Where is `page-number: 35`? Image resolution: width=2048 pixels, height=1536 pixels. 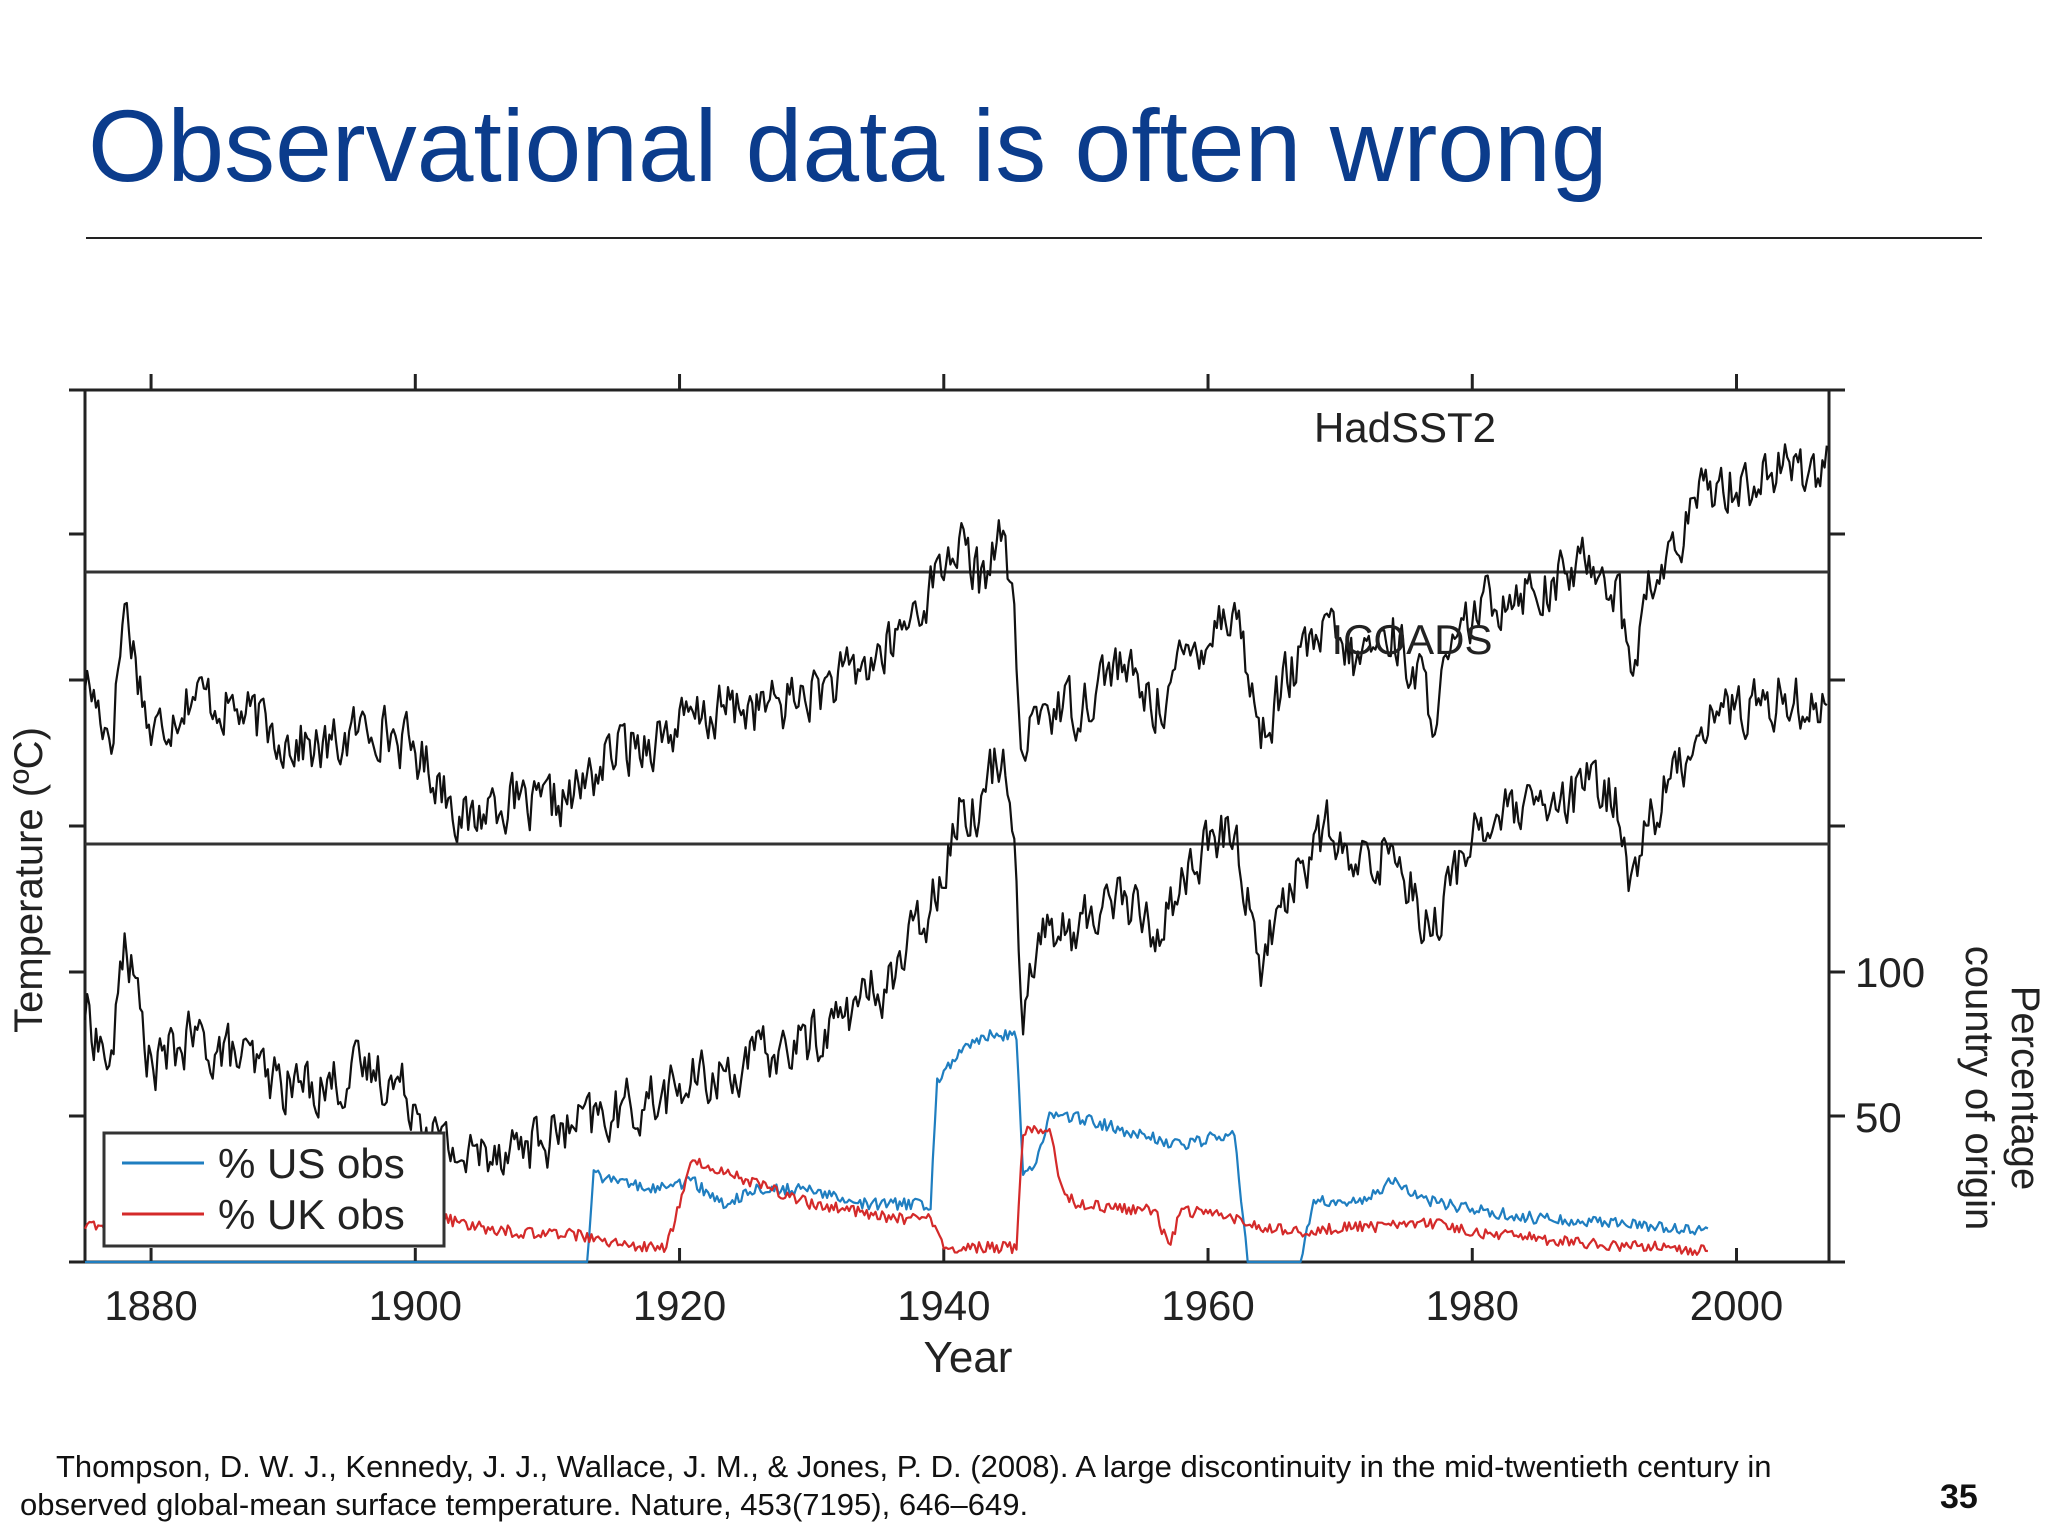
page-number: 35 is located at coordinates (1959, 1497).